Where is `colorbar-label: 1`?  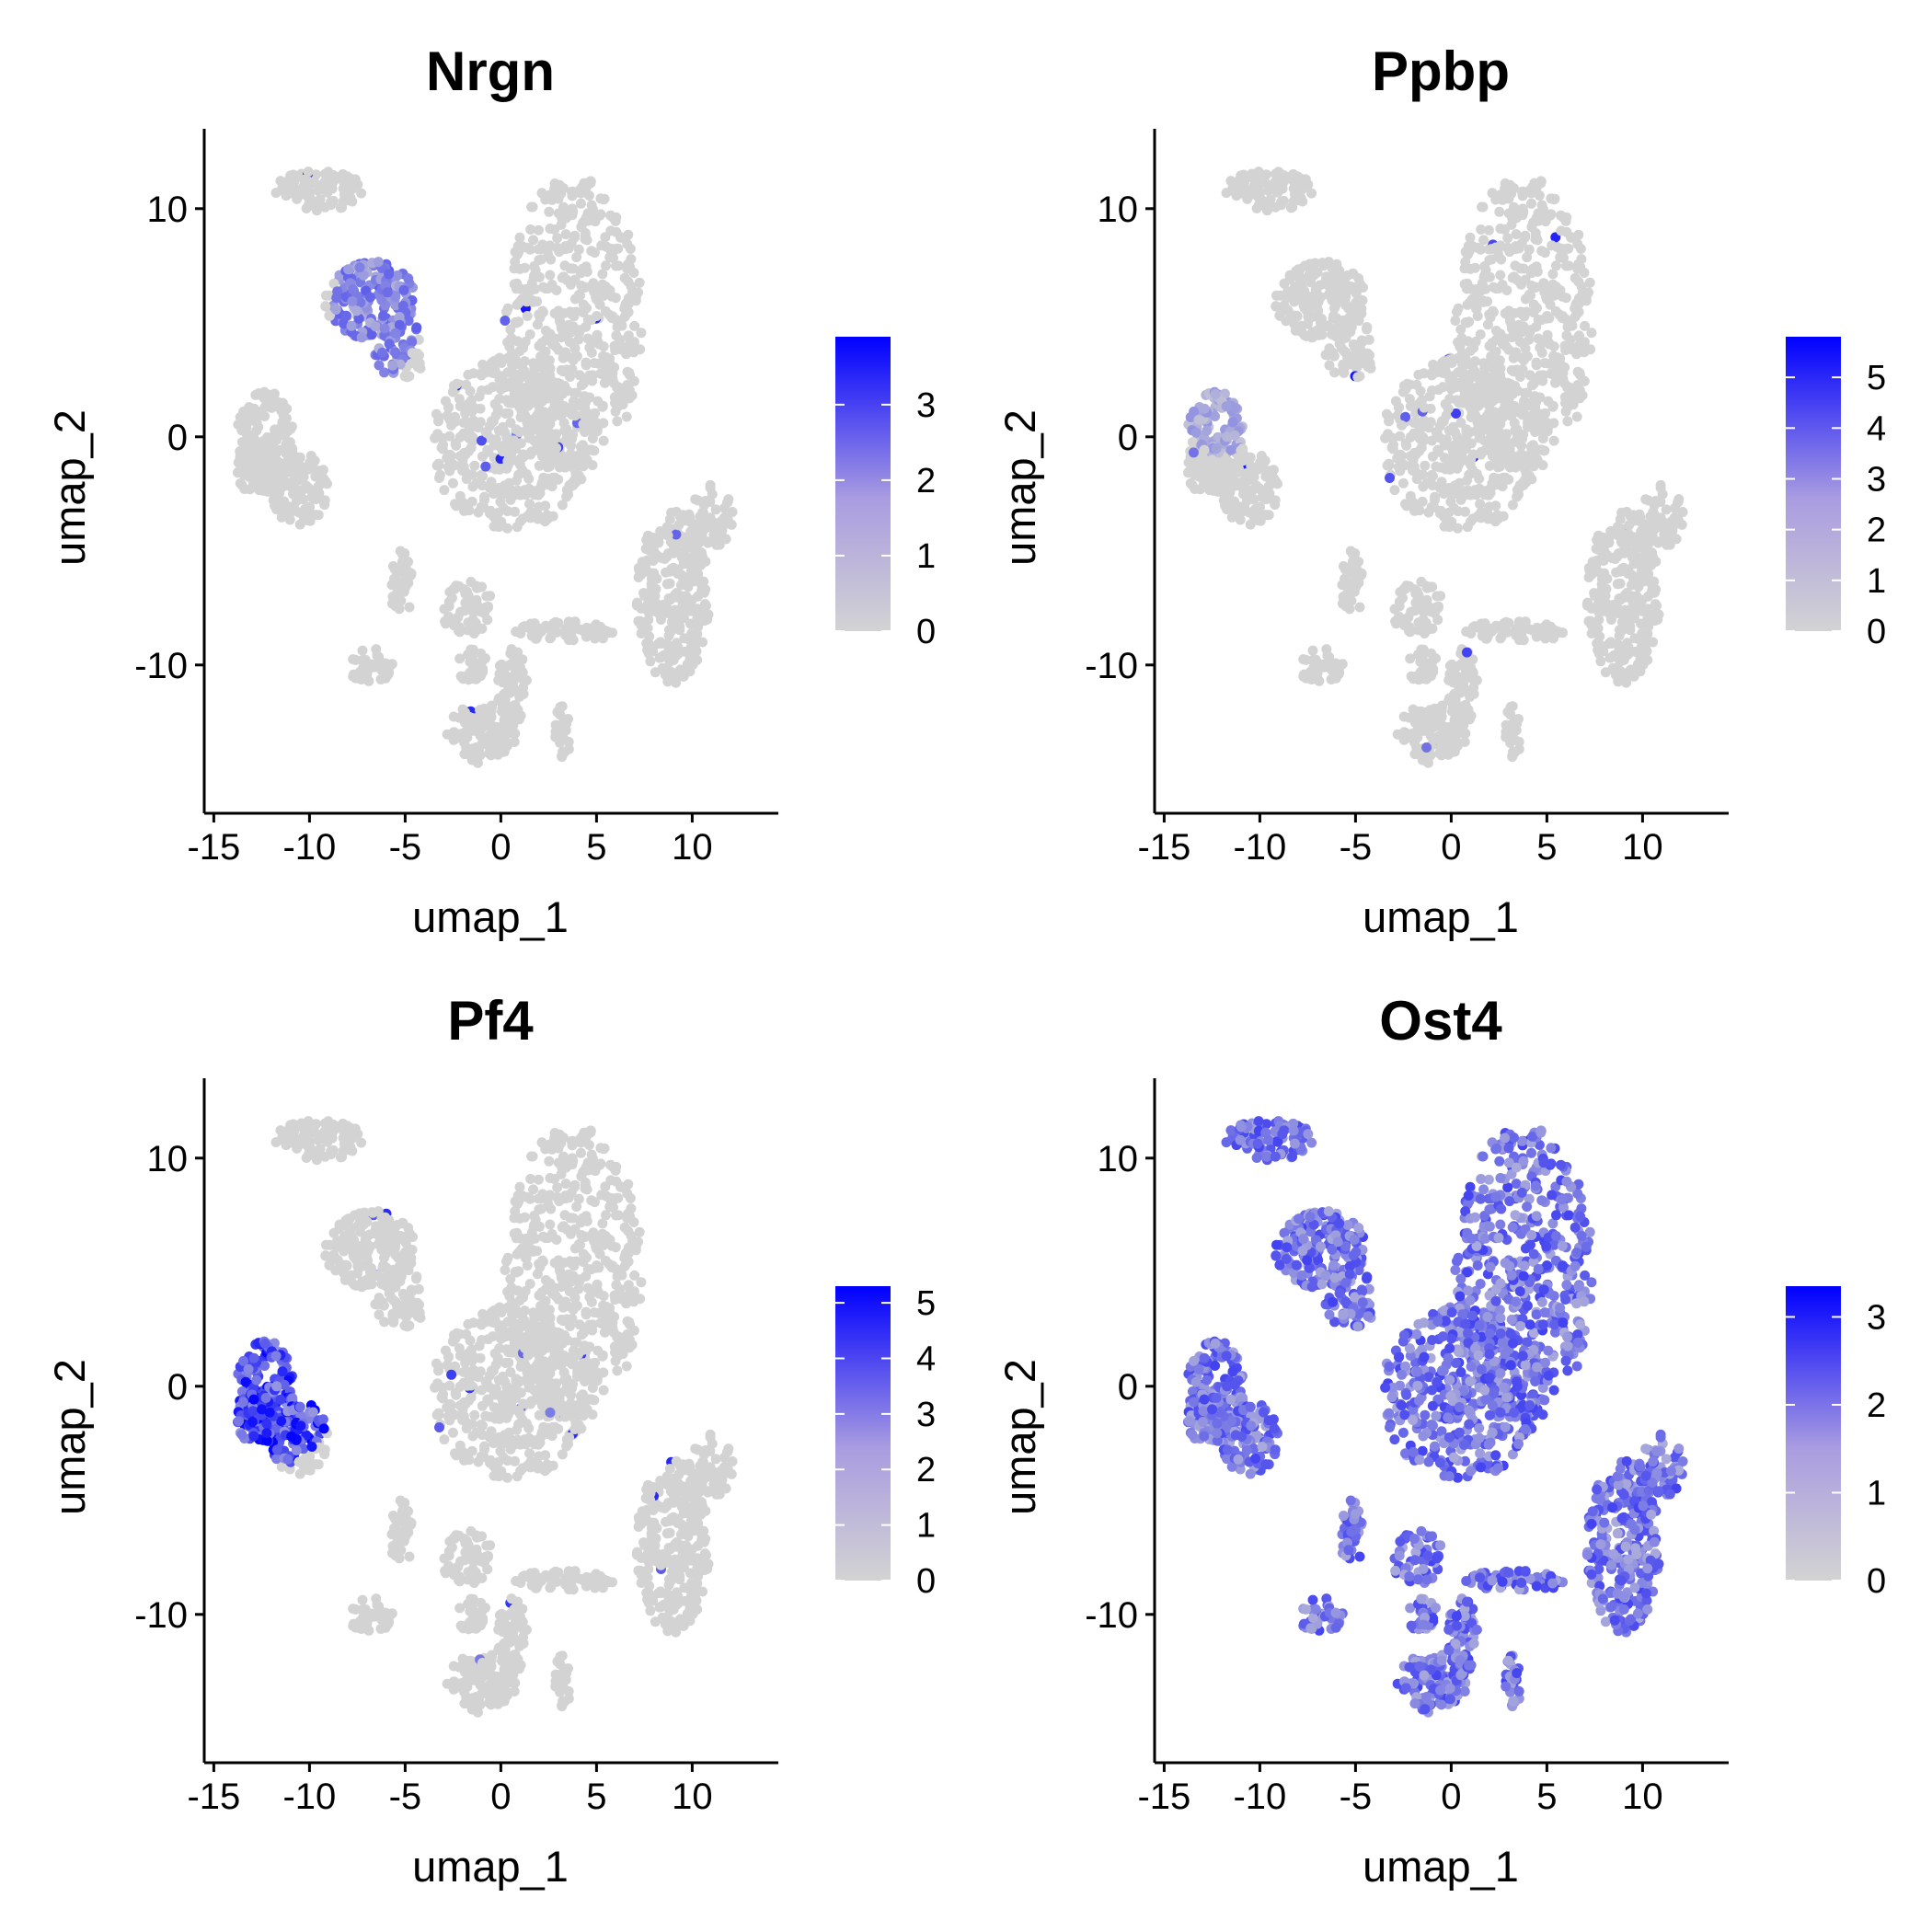 colorbar-label: 1 is located at coordinates (1876, 581).